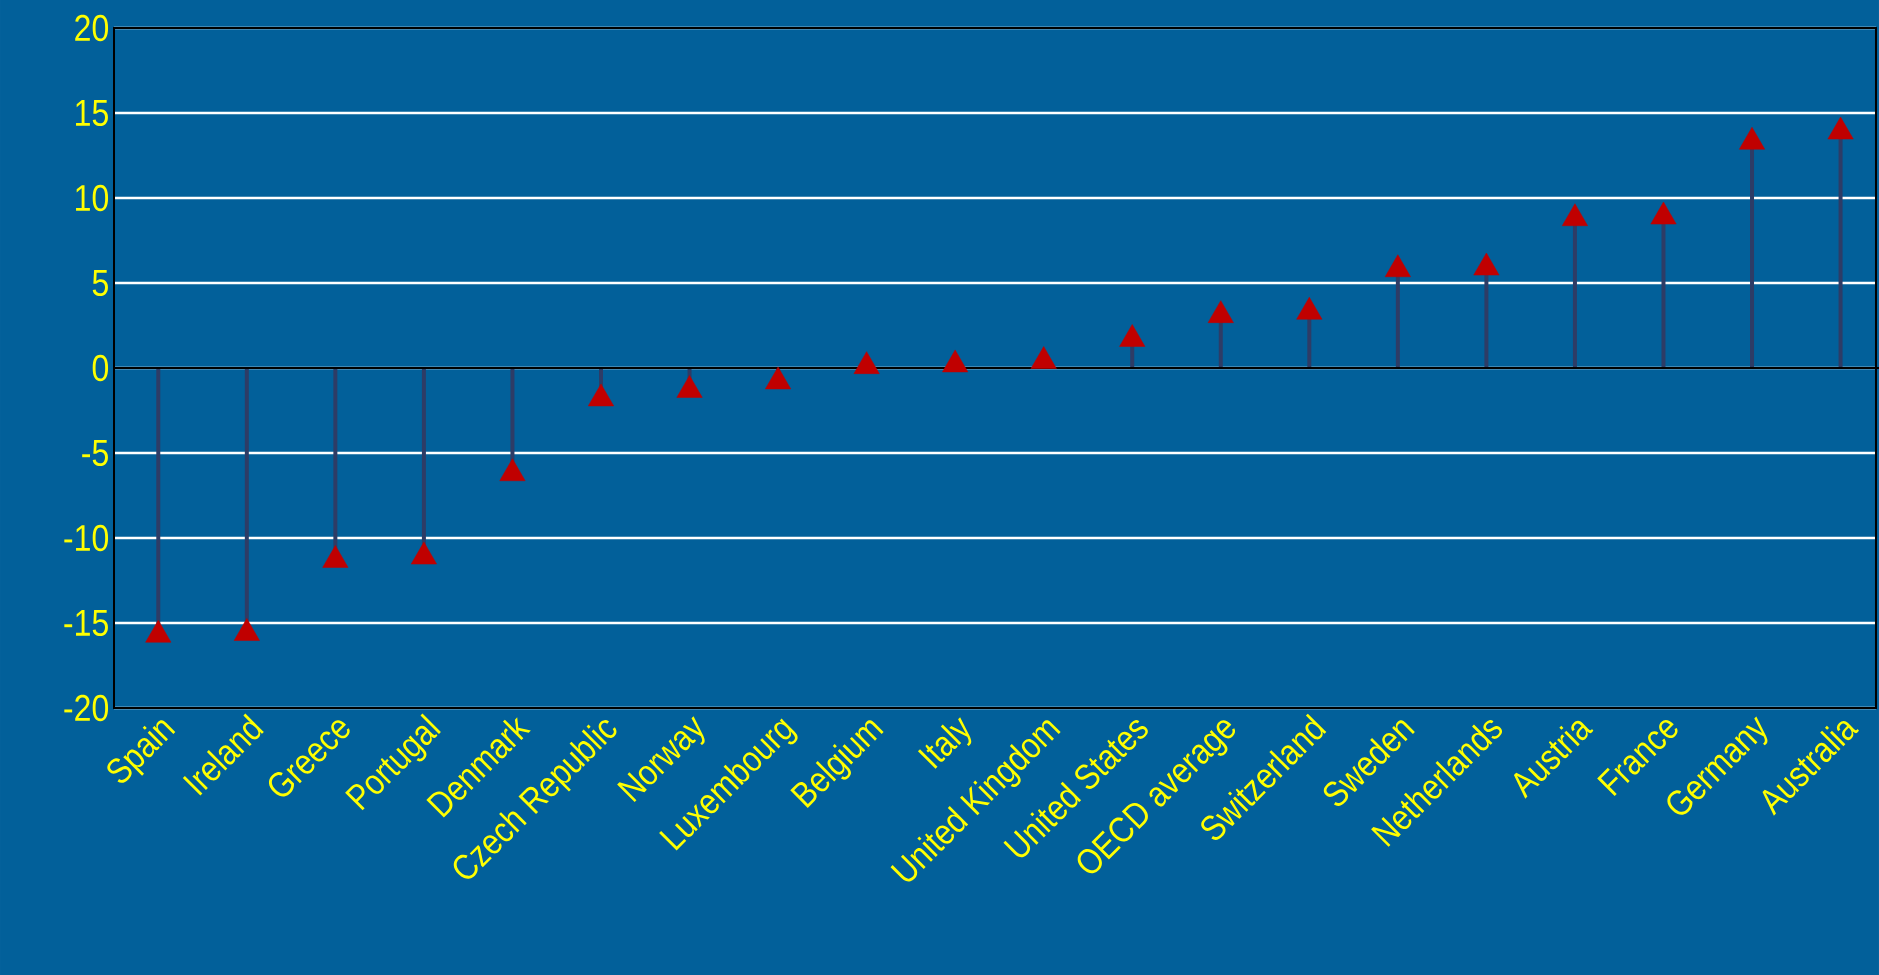  Describe the element at coordinates (95, 453) in the screenshot. I see `y-tick-label: -5` at that location.